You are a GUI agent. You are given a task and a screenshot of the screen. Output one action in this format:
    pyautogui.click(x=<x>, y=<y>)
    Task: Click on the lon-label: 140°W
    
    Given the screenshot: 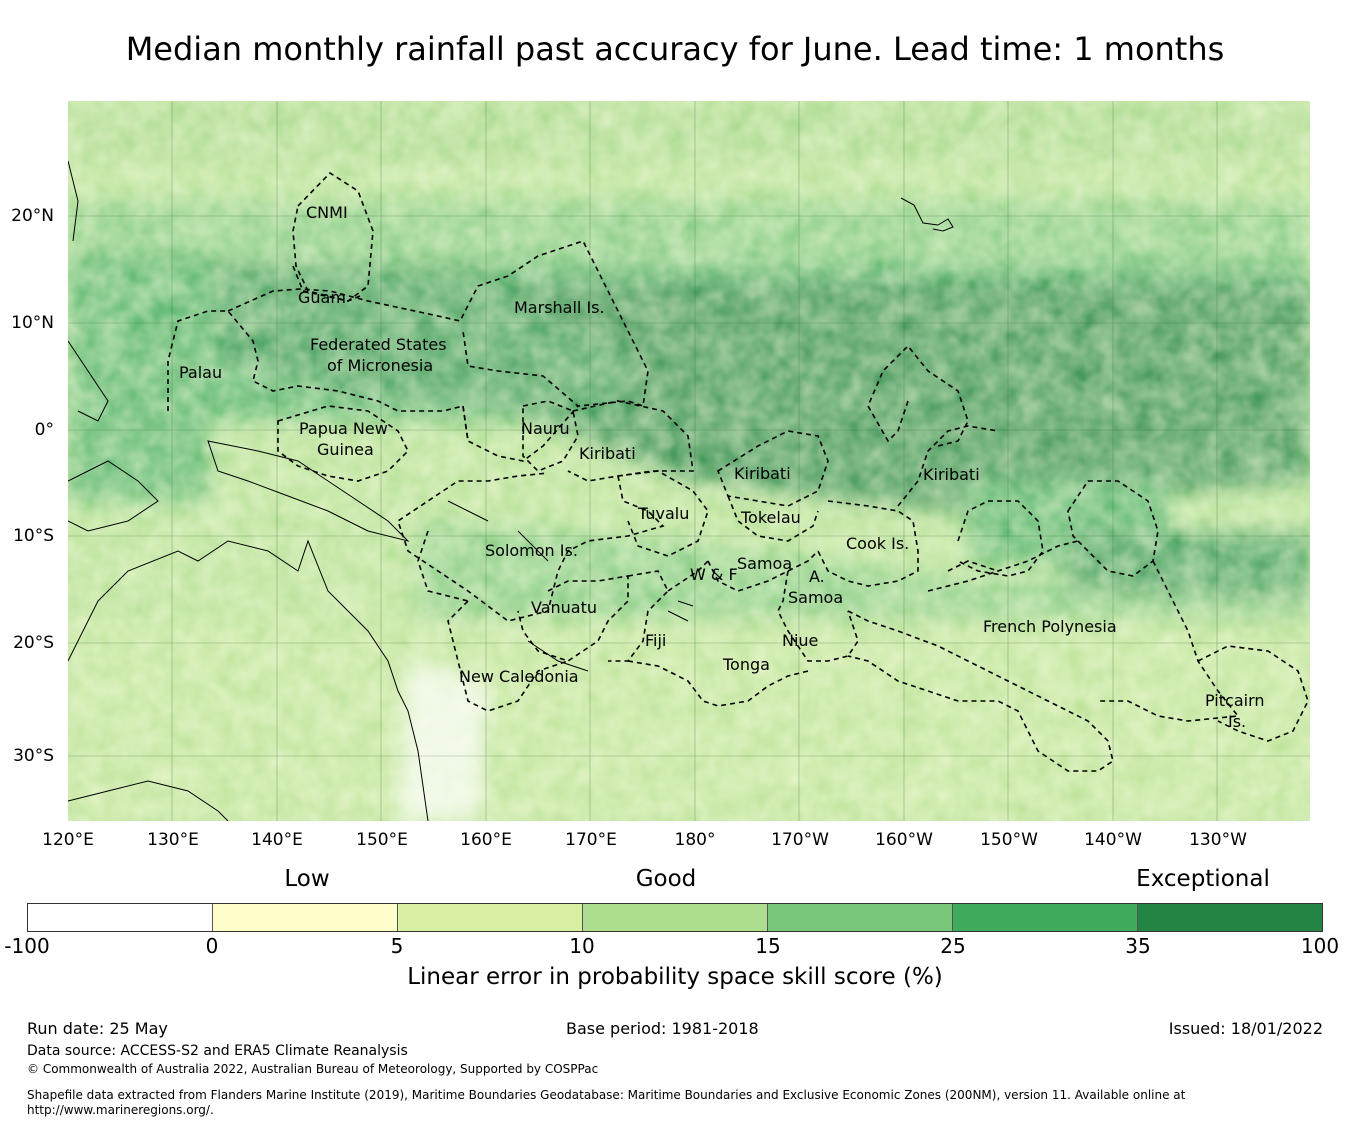 What is the action you would take?
    pyautogui.click(x=1113, y=840)
    